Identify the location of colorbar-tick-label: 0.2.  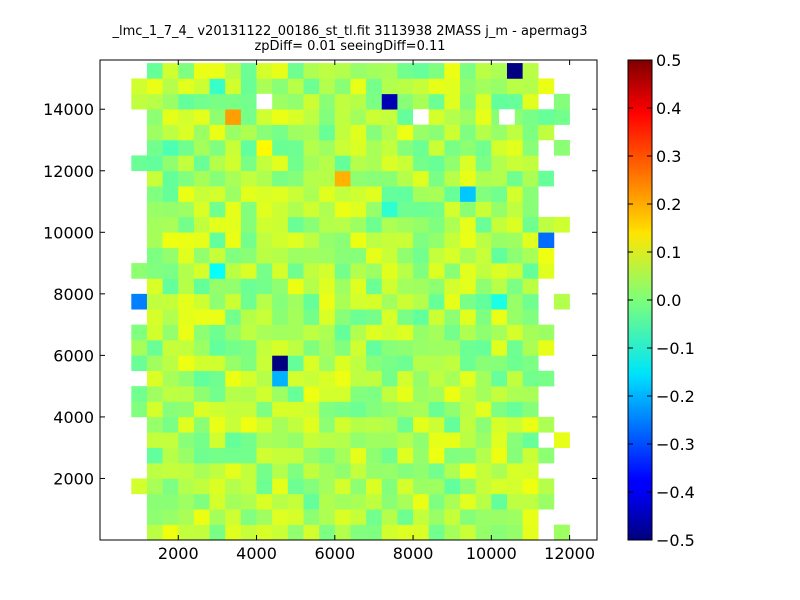
(668, 204).